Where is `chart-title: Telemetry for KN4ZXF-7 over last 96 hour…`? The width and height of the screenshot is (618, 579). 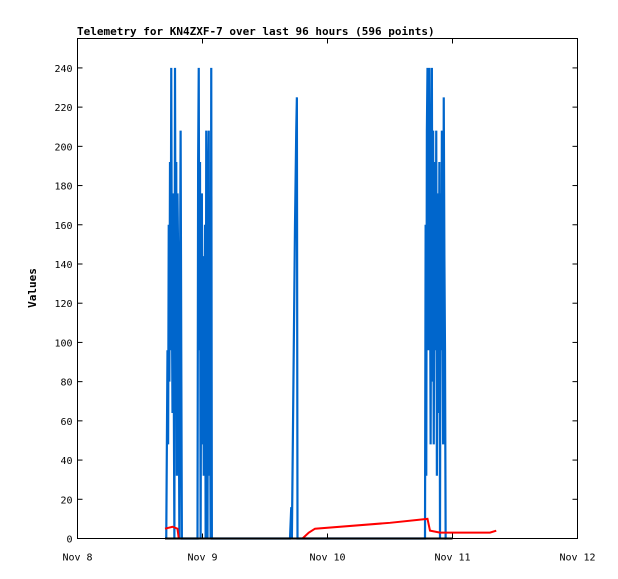 chart-title: Telemetry for KN4ZXF-7 over last 96 hour… is located at coordinates (256, 31).